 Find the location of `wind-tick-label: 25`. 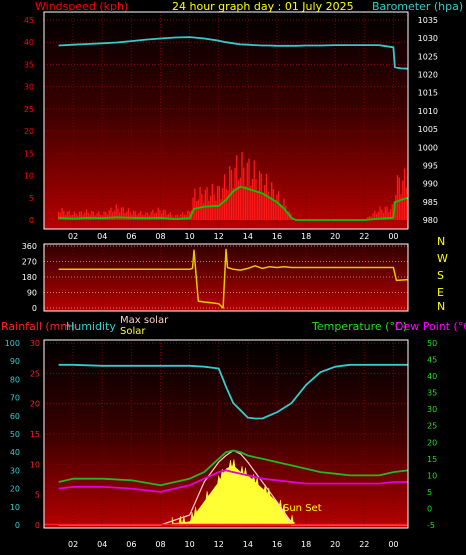

wind-tick-label: 25 is located at coordinates (29, 109).